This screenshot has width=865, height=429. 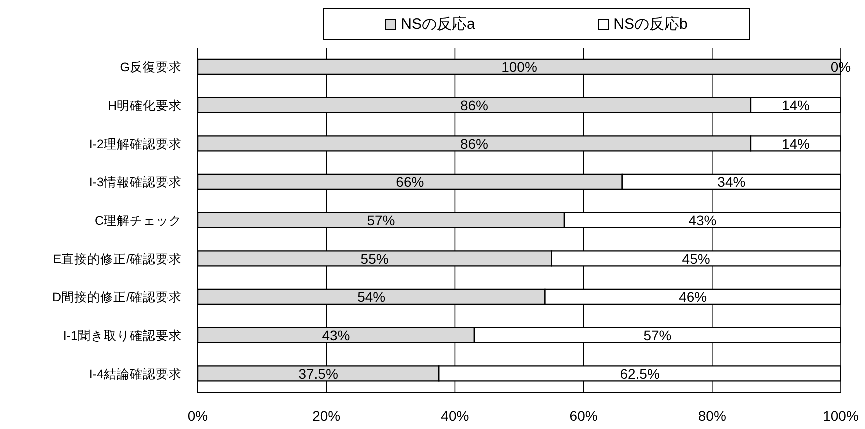 I want to click on data-label: 37.5%, so click(x=318, y=374).